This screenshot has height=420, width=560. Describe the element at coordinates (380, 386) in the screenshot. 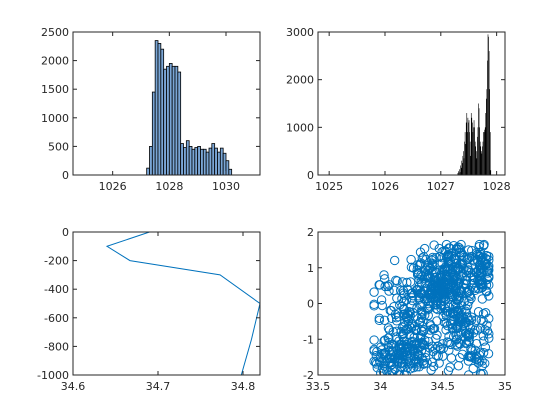

I see `x-tick-label: 34` at that location.